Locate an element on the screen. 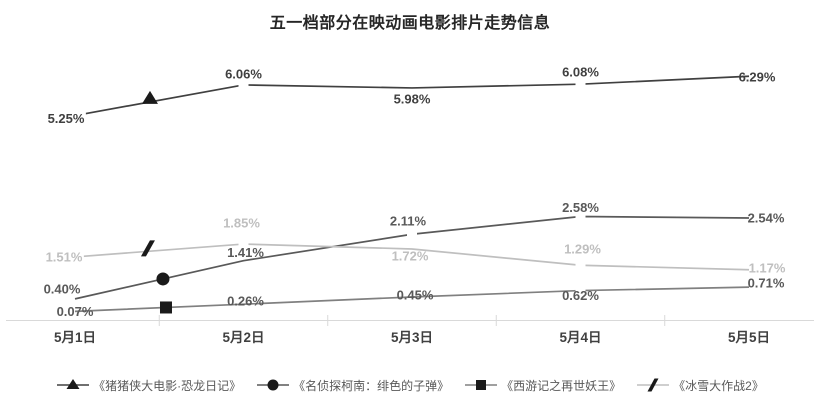 This screenshot has height=400, width=820. x-axis-label: 5月5日 is located at coordinates (749, 337).